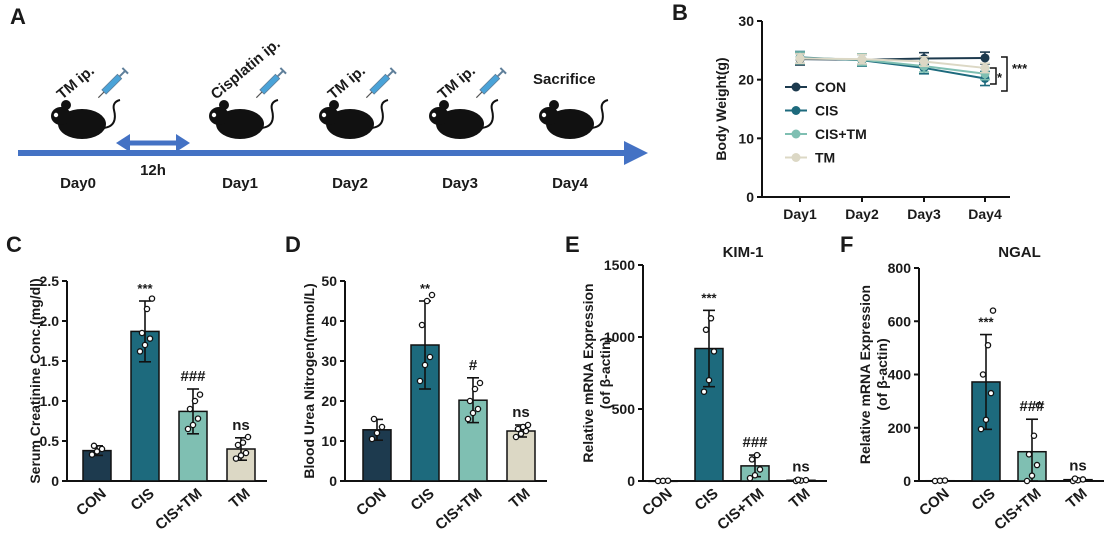 The image size is (1115, 549). I want to click on sig-bracket-outer, so click(1004, 74).